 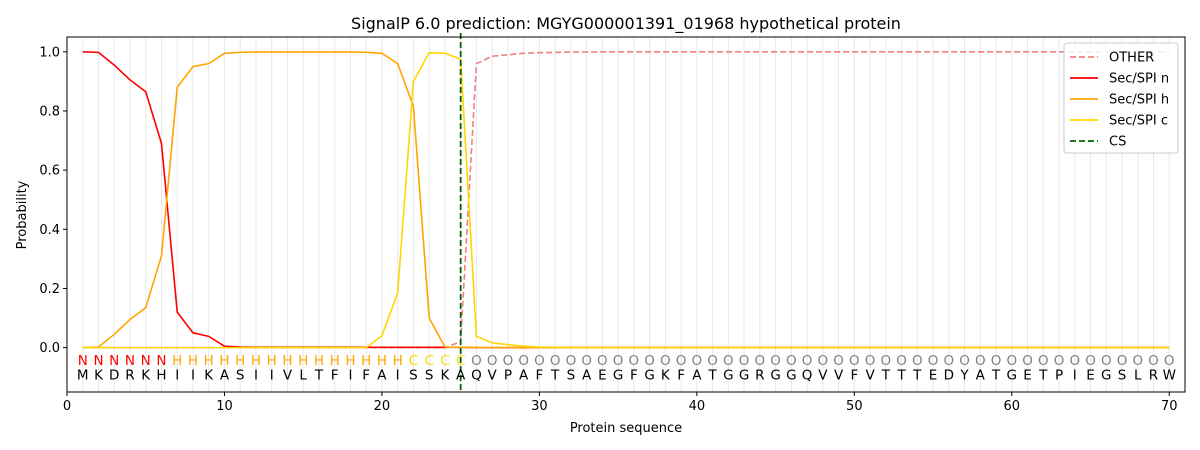 What do you see at coordinates (22, 214) in the screenshot?
I see `y-axis-label: Probability` at bounding box center [22, 214].